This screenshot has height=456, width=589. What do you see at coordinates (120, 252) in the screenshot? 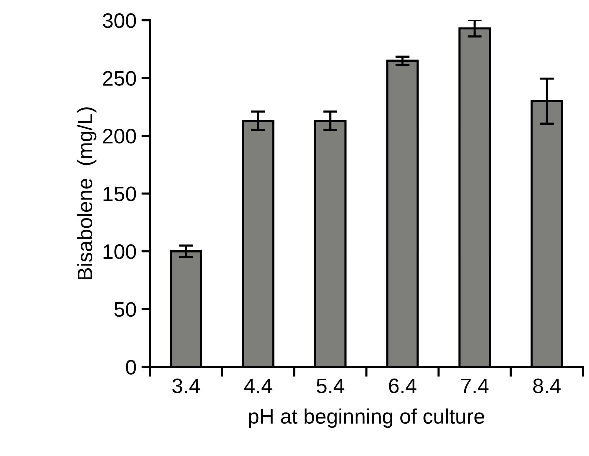
I see `y-tick-label: 100` at bounding box center [120, 252].